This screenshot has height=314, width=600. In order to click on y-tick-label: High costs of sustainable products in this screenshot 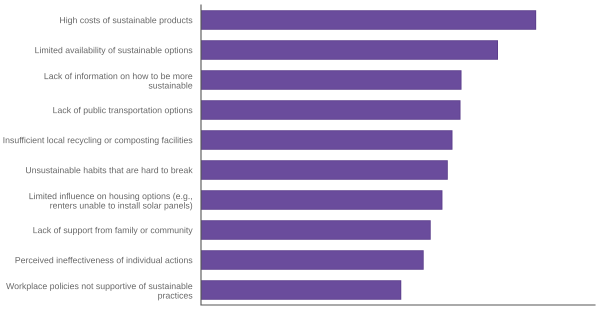, I will do `click(126, 20)`.